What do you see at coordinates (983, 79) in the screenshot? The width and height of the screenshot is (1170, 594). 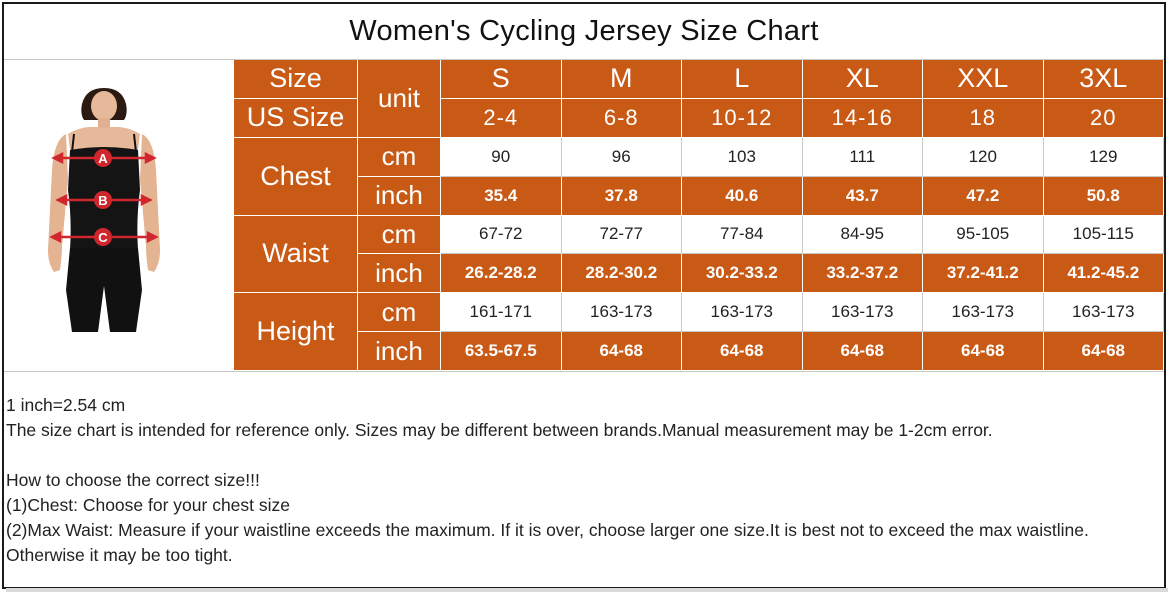 I see `size-xxl: XXL` at bounding box center [983, 79].